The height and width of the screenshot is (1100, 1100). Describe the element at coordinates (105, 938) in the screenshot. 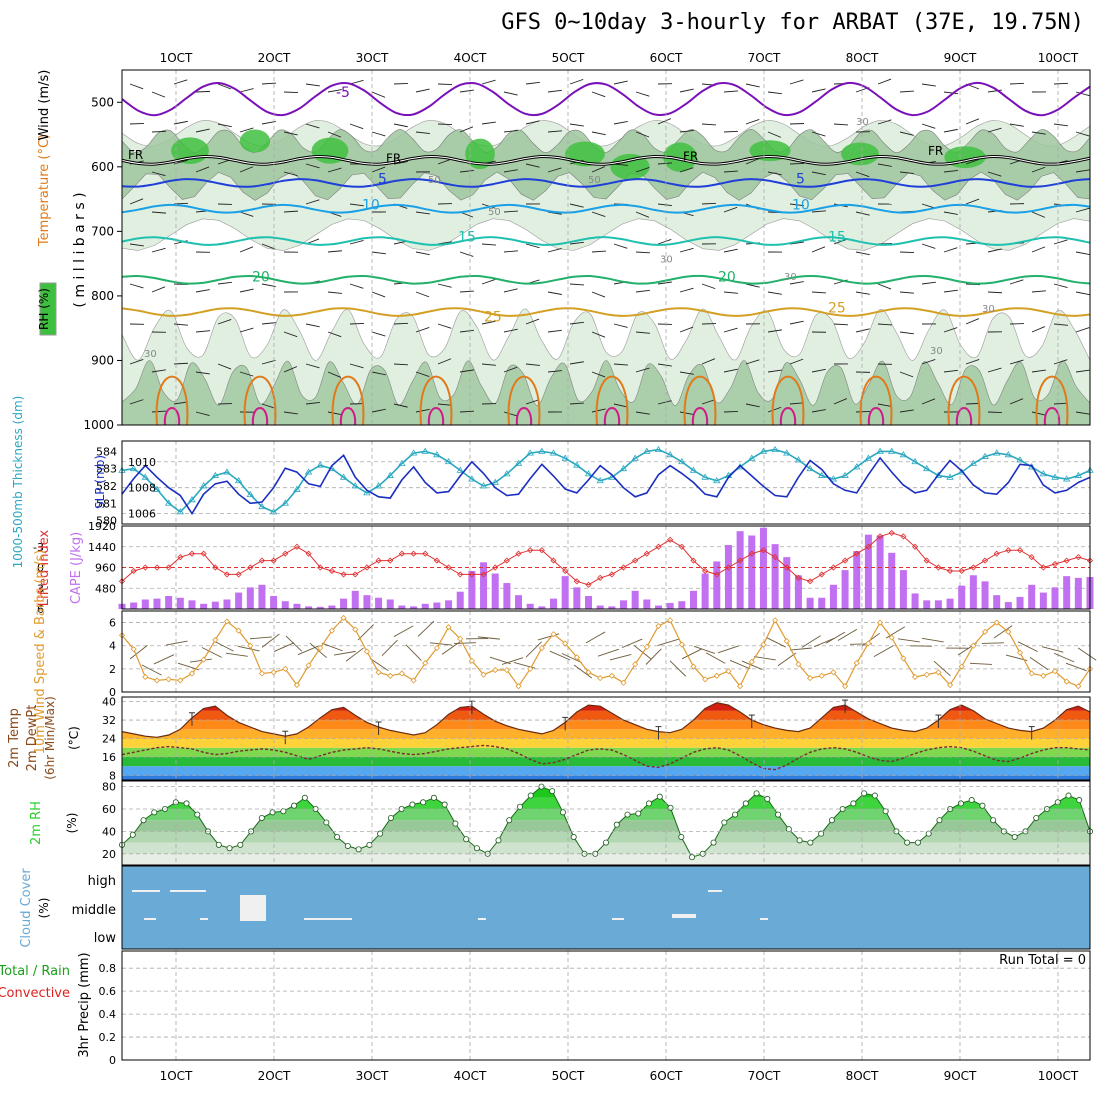

I see `cloud-level-label: low` at that location.